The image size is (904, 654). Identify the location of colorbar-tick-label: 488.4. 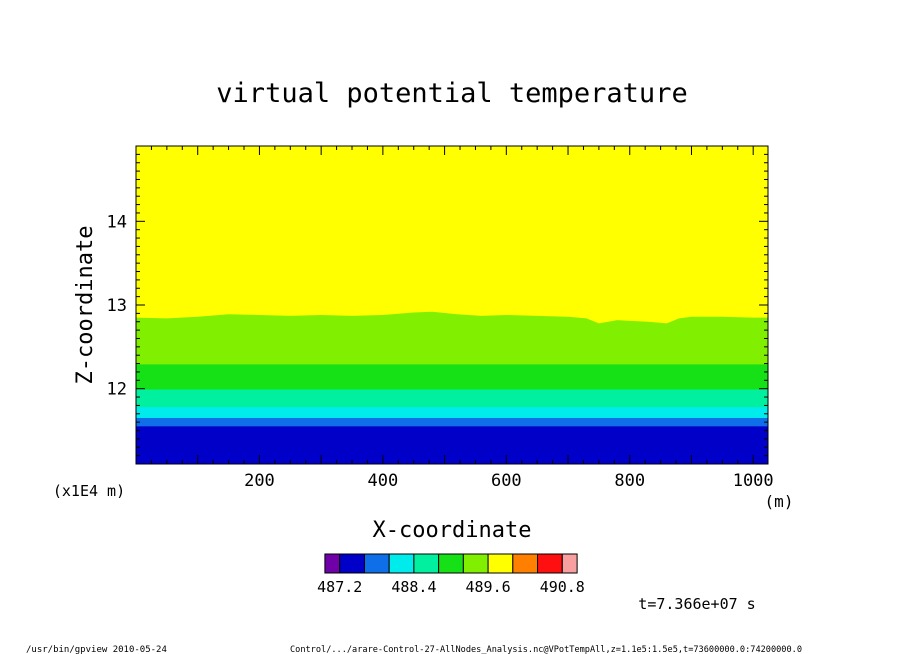
(413, 587).